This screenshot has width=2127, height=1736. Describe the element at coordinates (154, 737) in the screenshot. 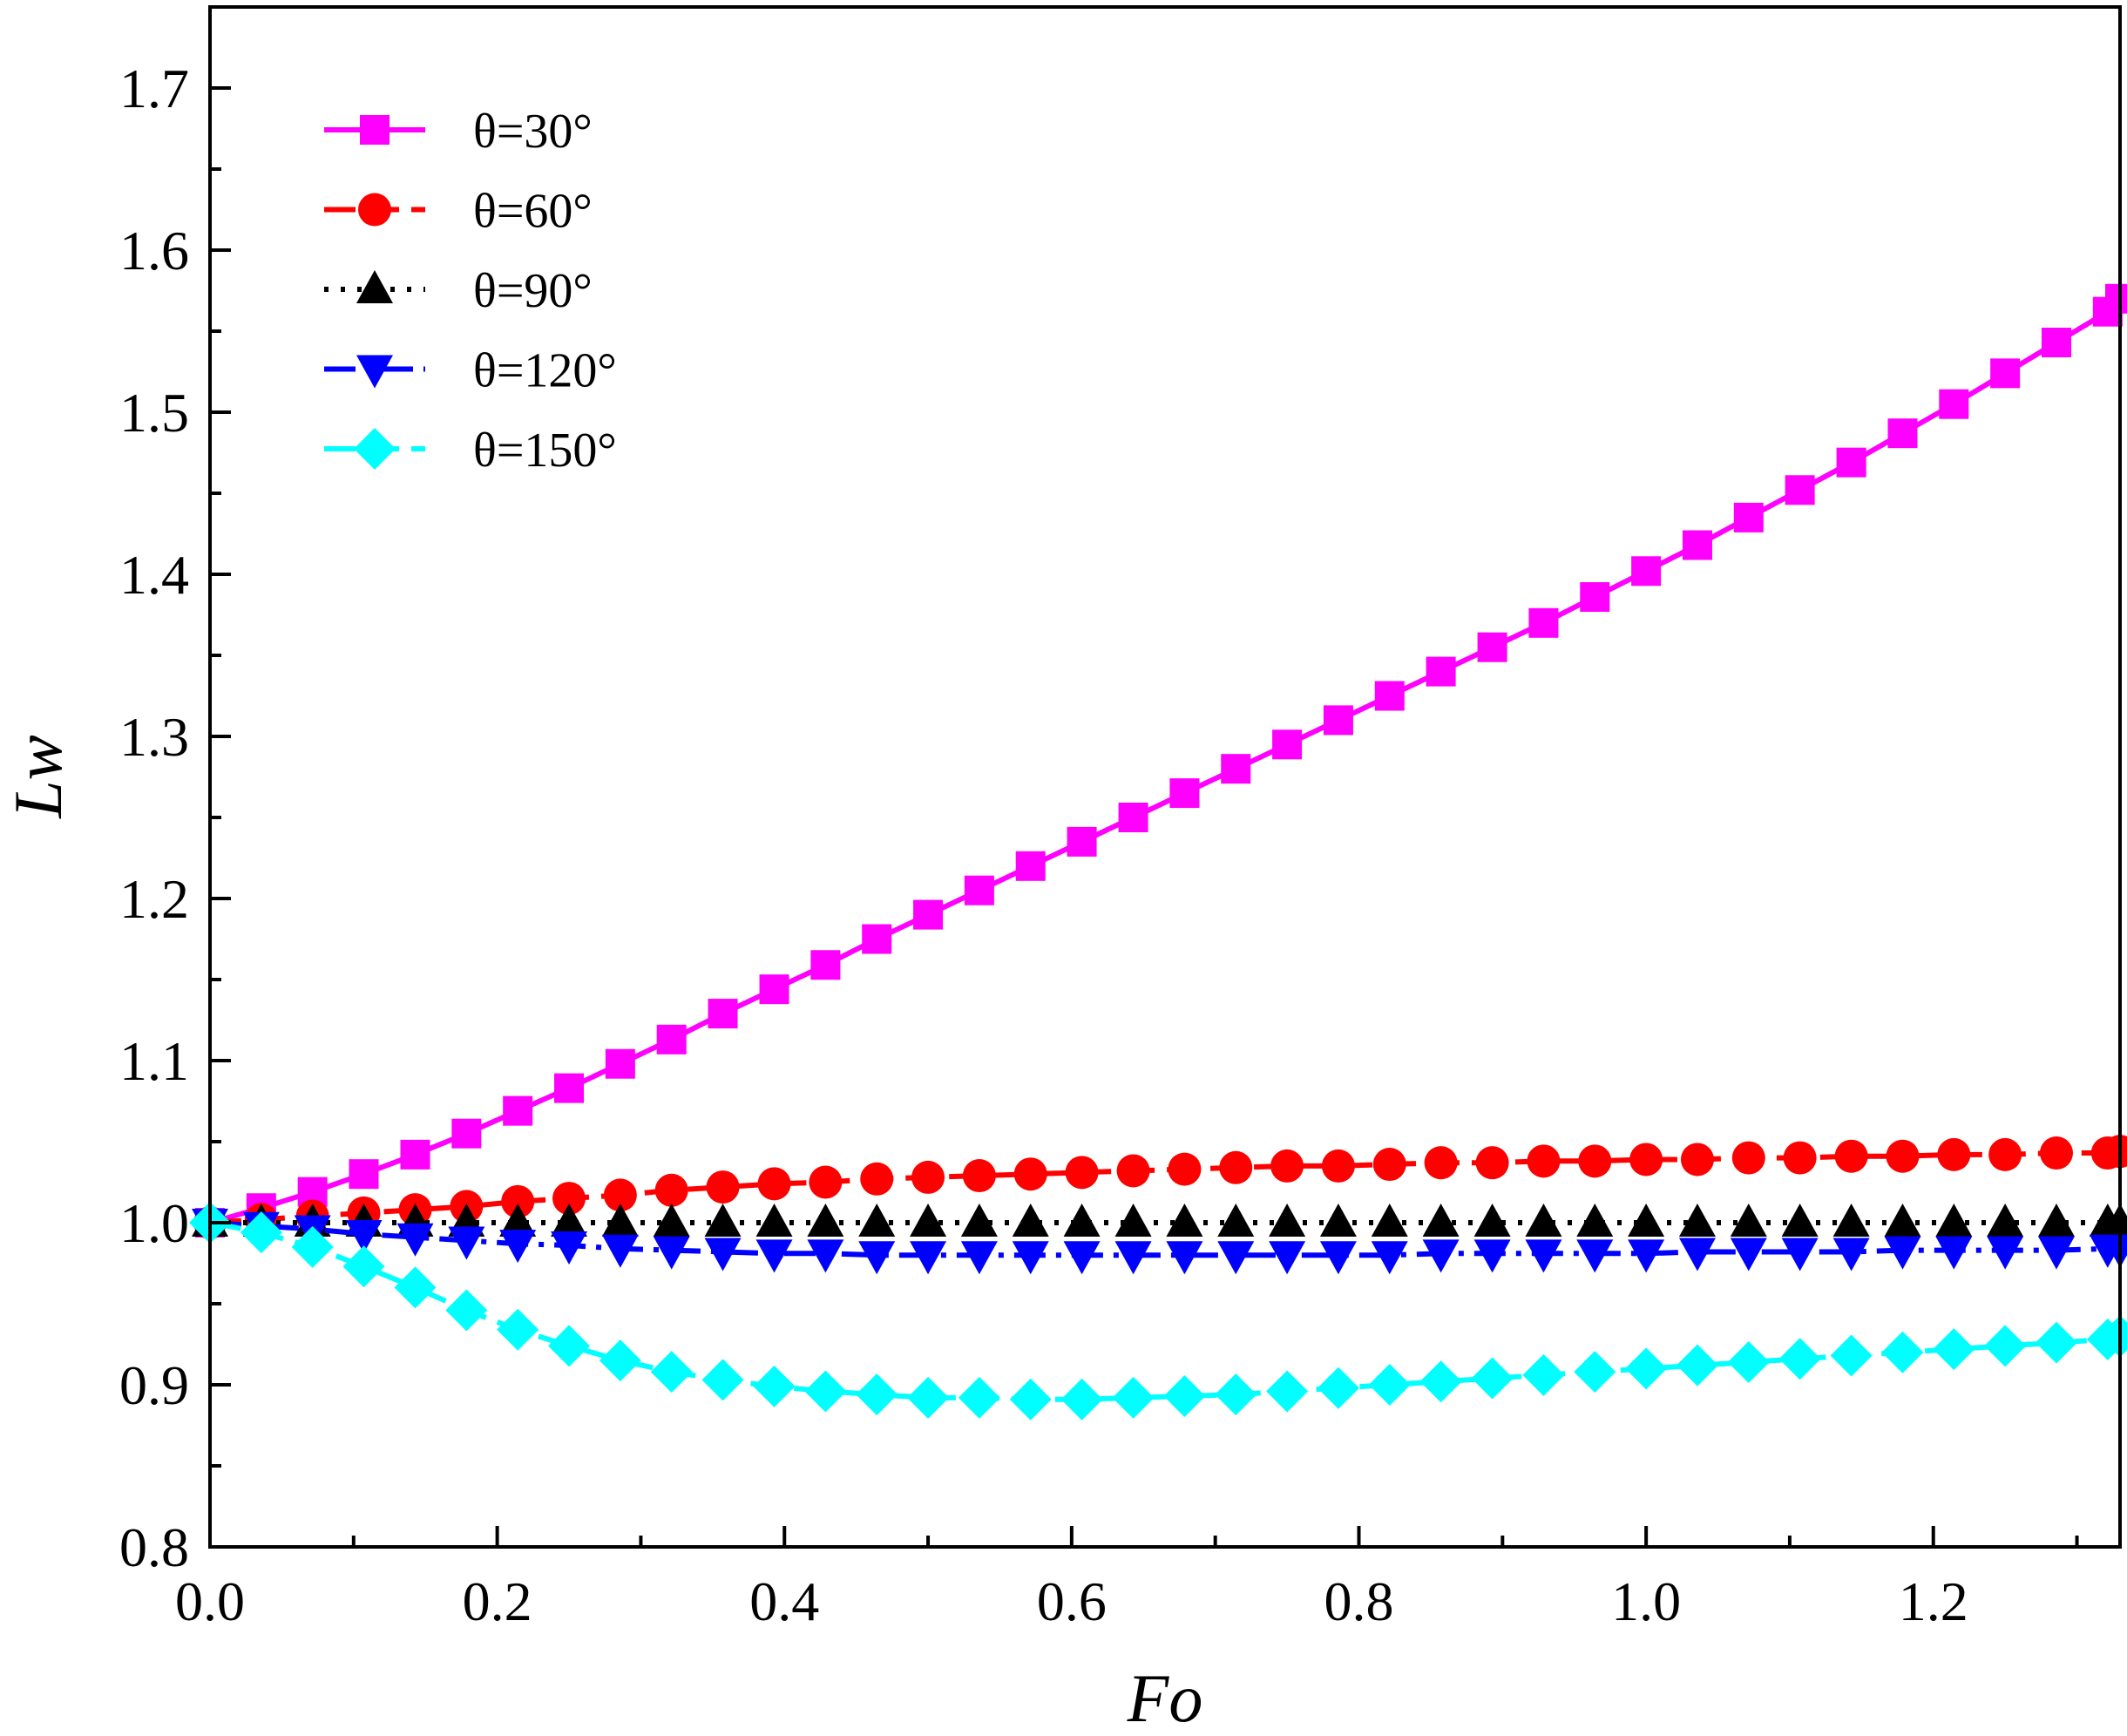

I see `y-tick-label: 1.3` at that location.